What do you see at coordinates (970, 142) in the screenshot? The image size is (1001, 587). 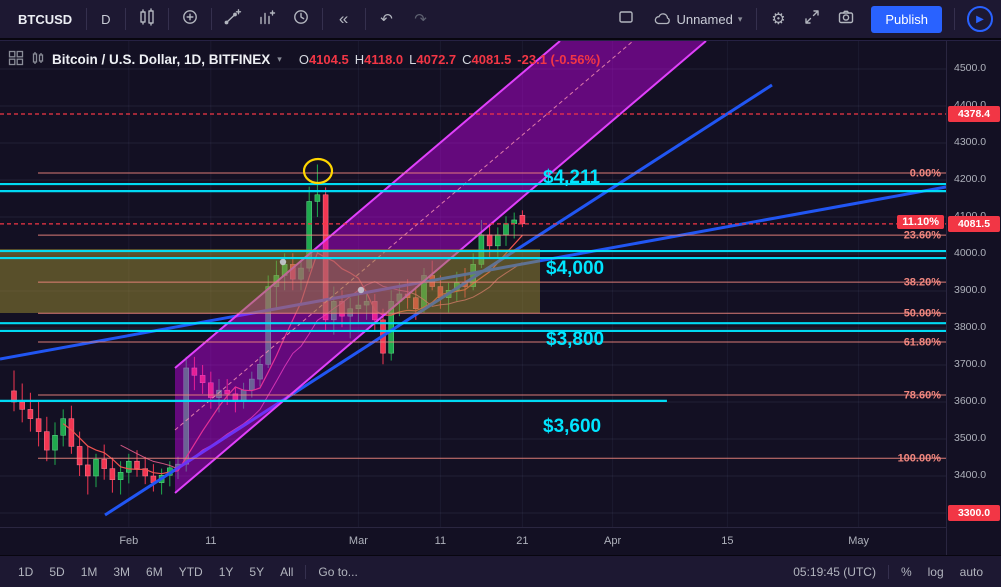 I see `price-axis-label: 4300.0` at bounding box center [970, 142].